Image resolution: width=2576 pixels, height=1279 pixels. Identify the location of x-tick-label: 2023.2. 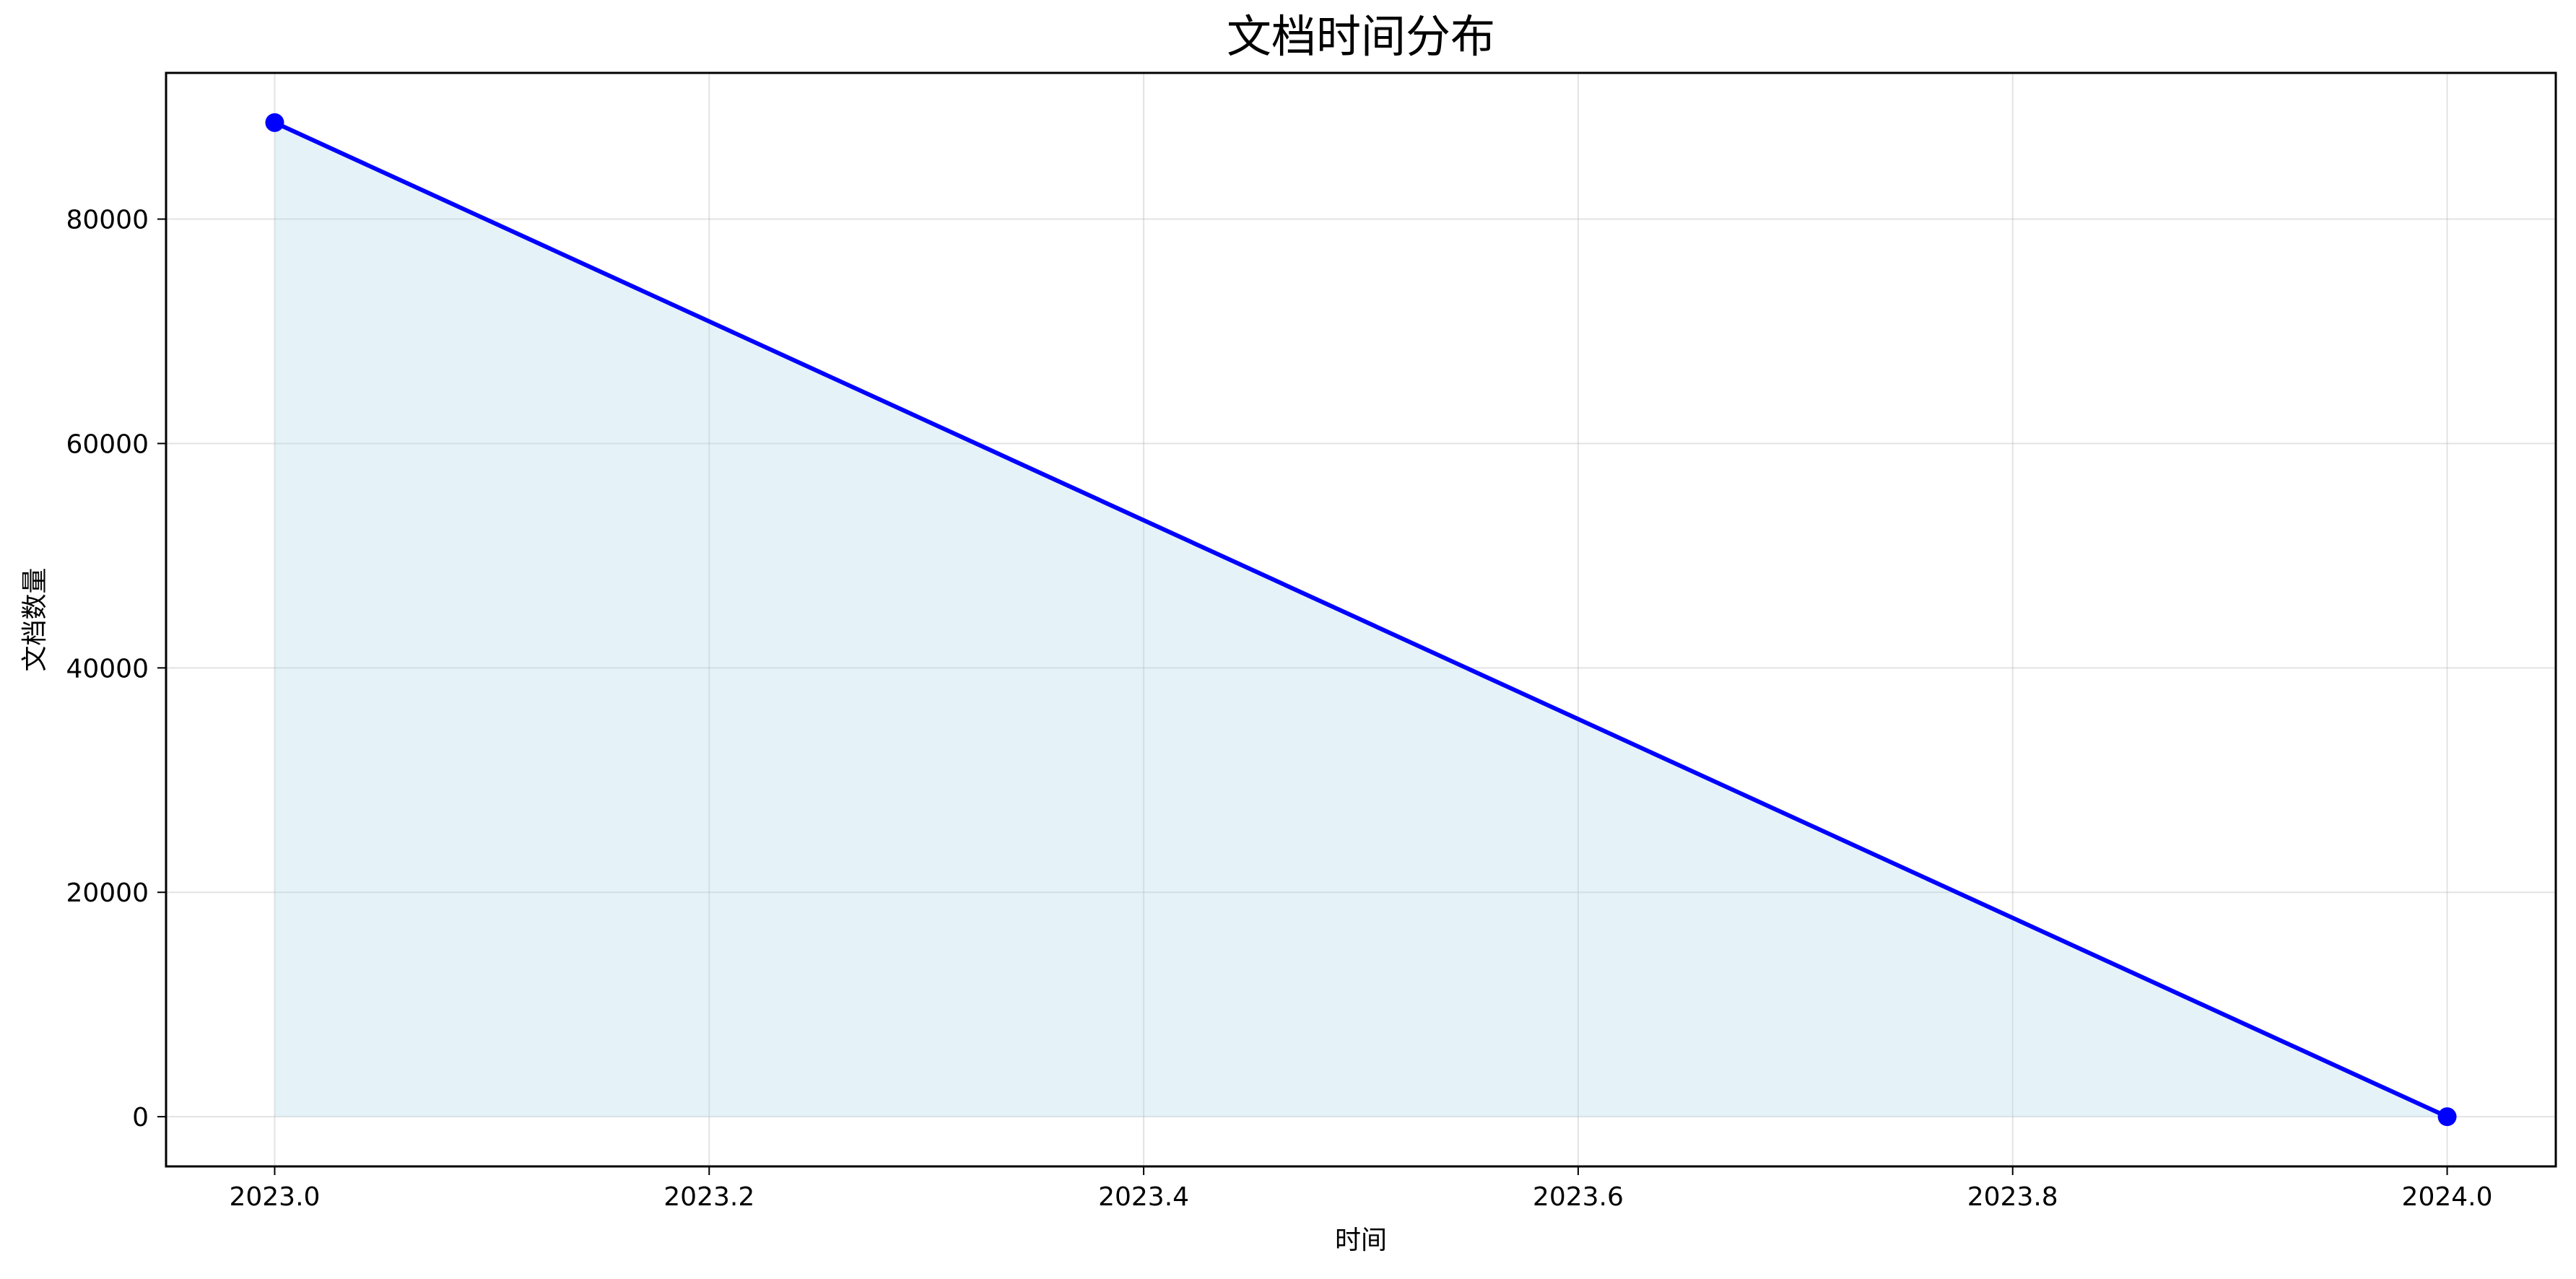
(708, 1197).